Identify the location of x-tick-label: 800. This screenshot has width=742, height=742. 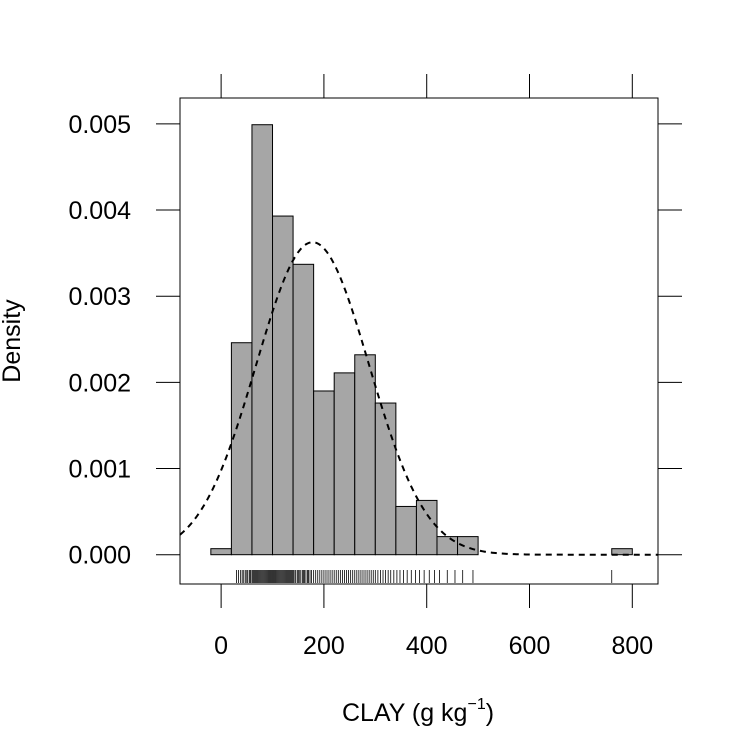
(632, 646).